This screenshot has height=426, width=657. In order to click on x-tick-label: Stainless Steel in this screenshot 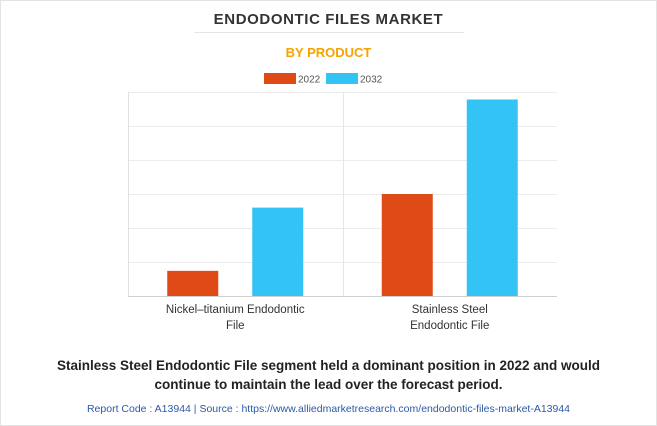, I will do `click(450, 310)`.